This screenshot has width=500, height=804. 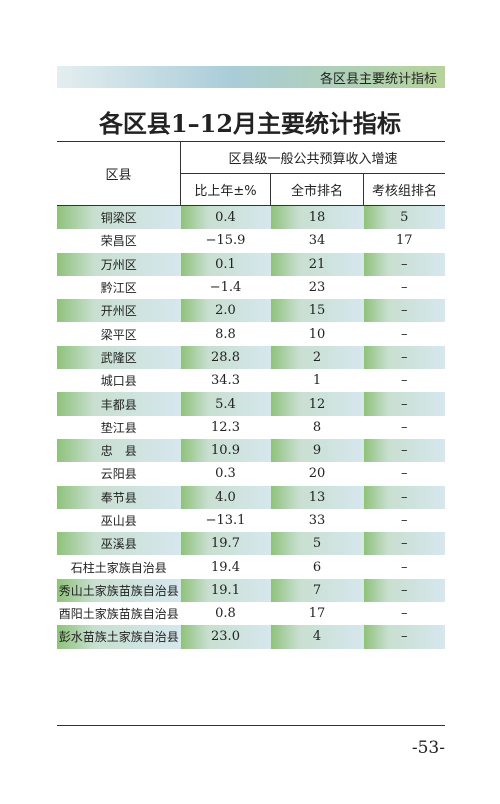 I want to click on rank: 13, so click(x=317, y=497).